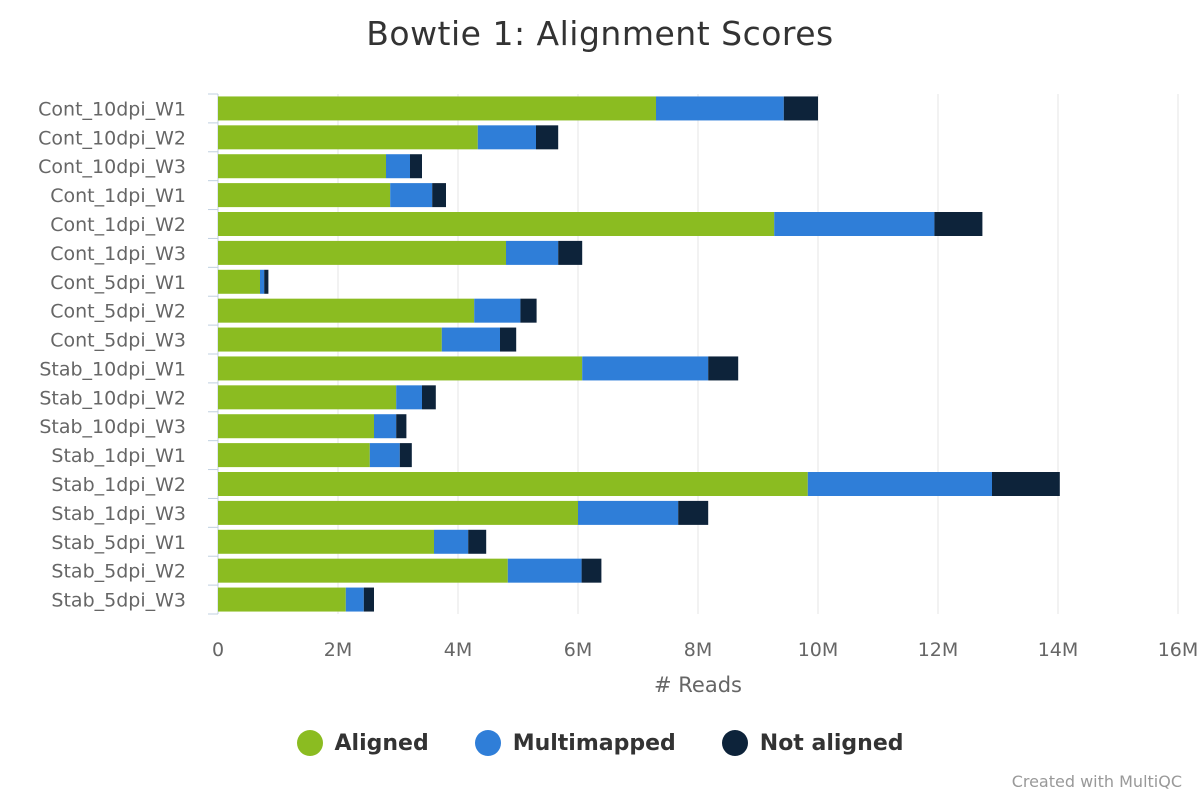 The height and width of the screenshot is (800, 1200). I want to click on category-label: Stab_1dpi_W3, so click(118, 514).